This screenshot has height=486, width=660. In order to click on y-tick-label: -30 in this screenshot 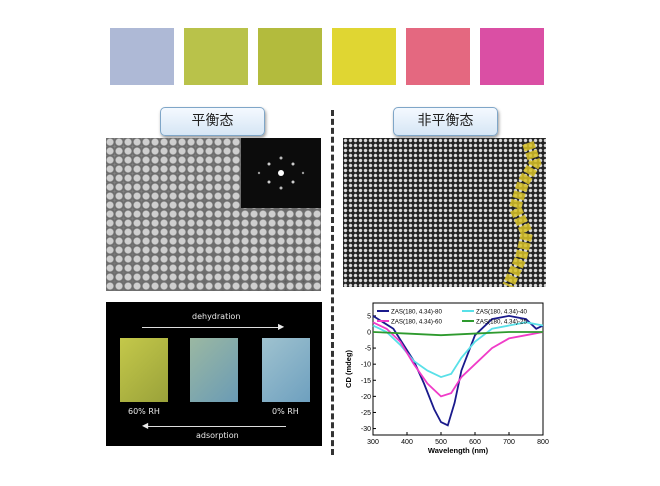, I will do `click(366, 429)`.